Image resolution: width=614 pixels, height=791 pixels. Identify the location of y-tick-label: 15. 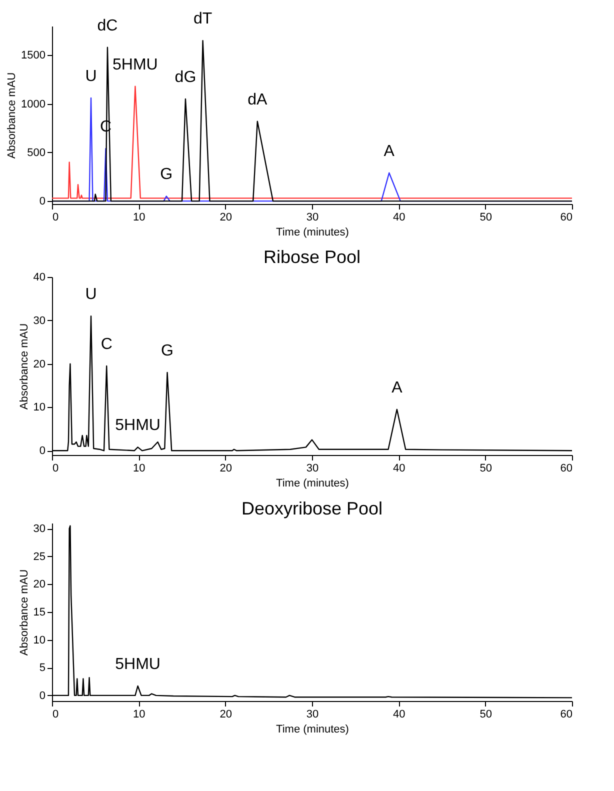
(39, 612).